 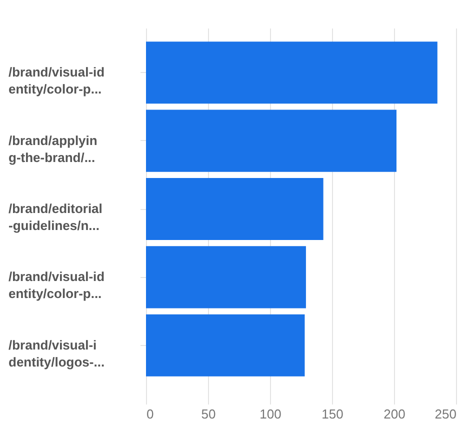 What do you see at coordinates (271, 414) in the screenshot?
I see `x-tick-label: 100` at bounding box center [271, 414].